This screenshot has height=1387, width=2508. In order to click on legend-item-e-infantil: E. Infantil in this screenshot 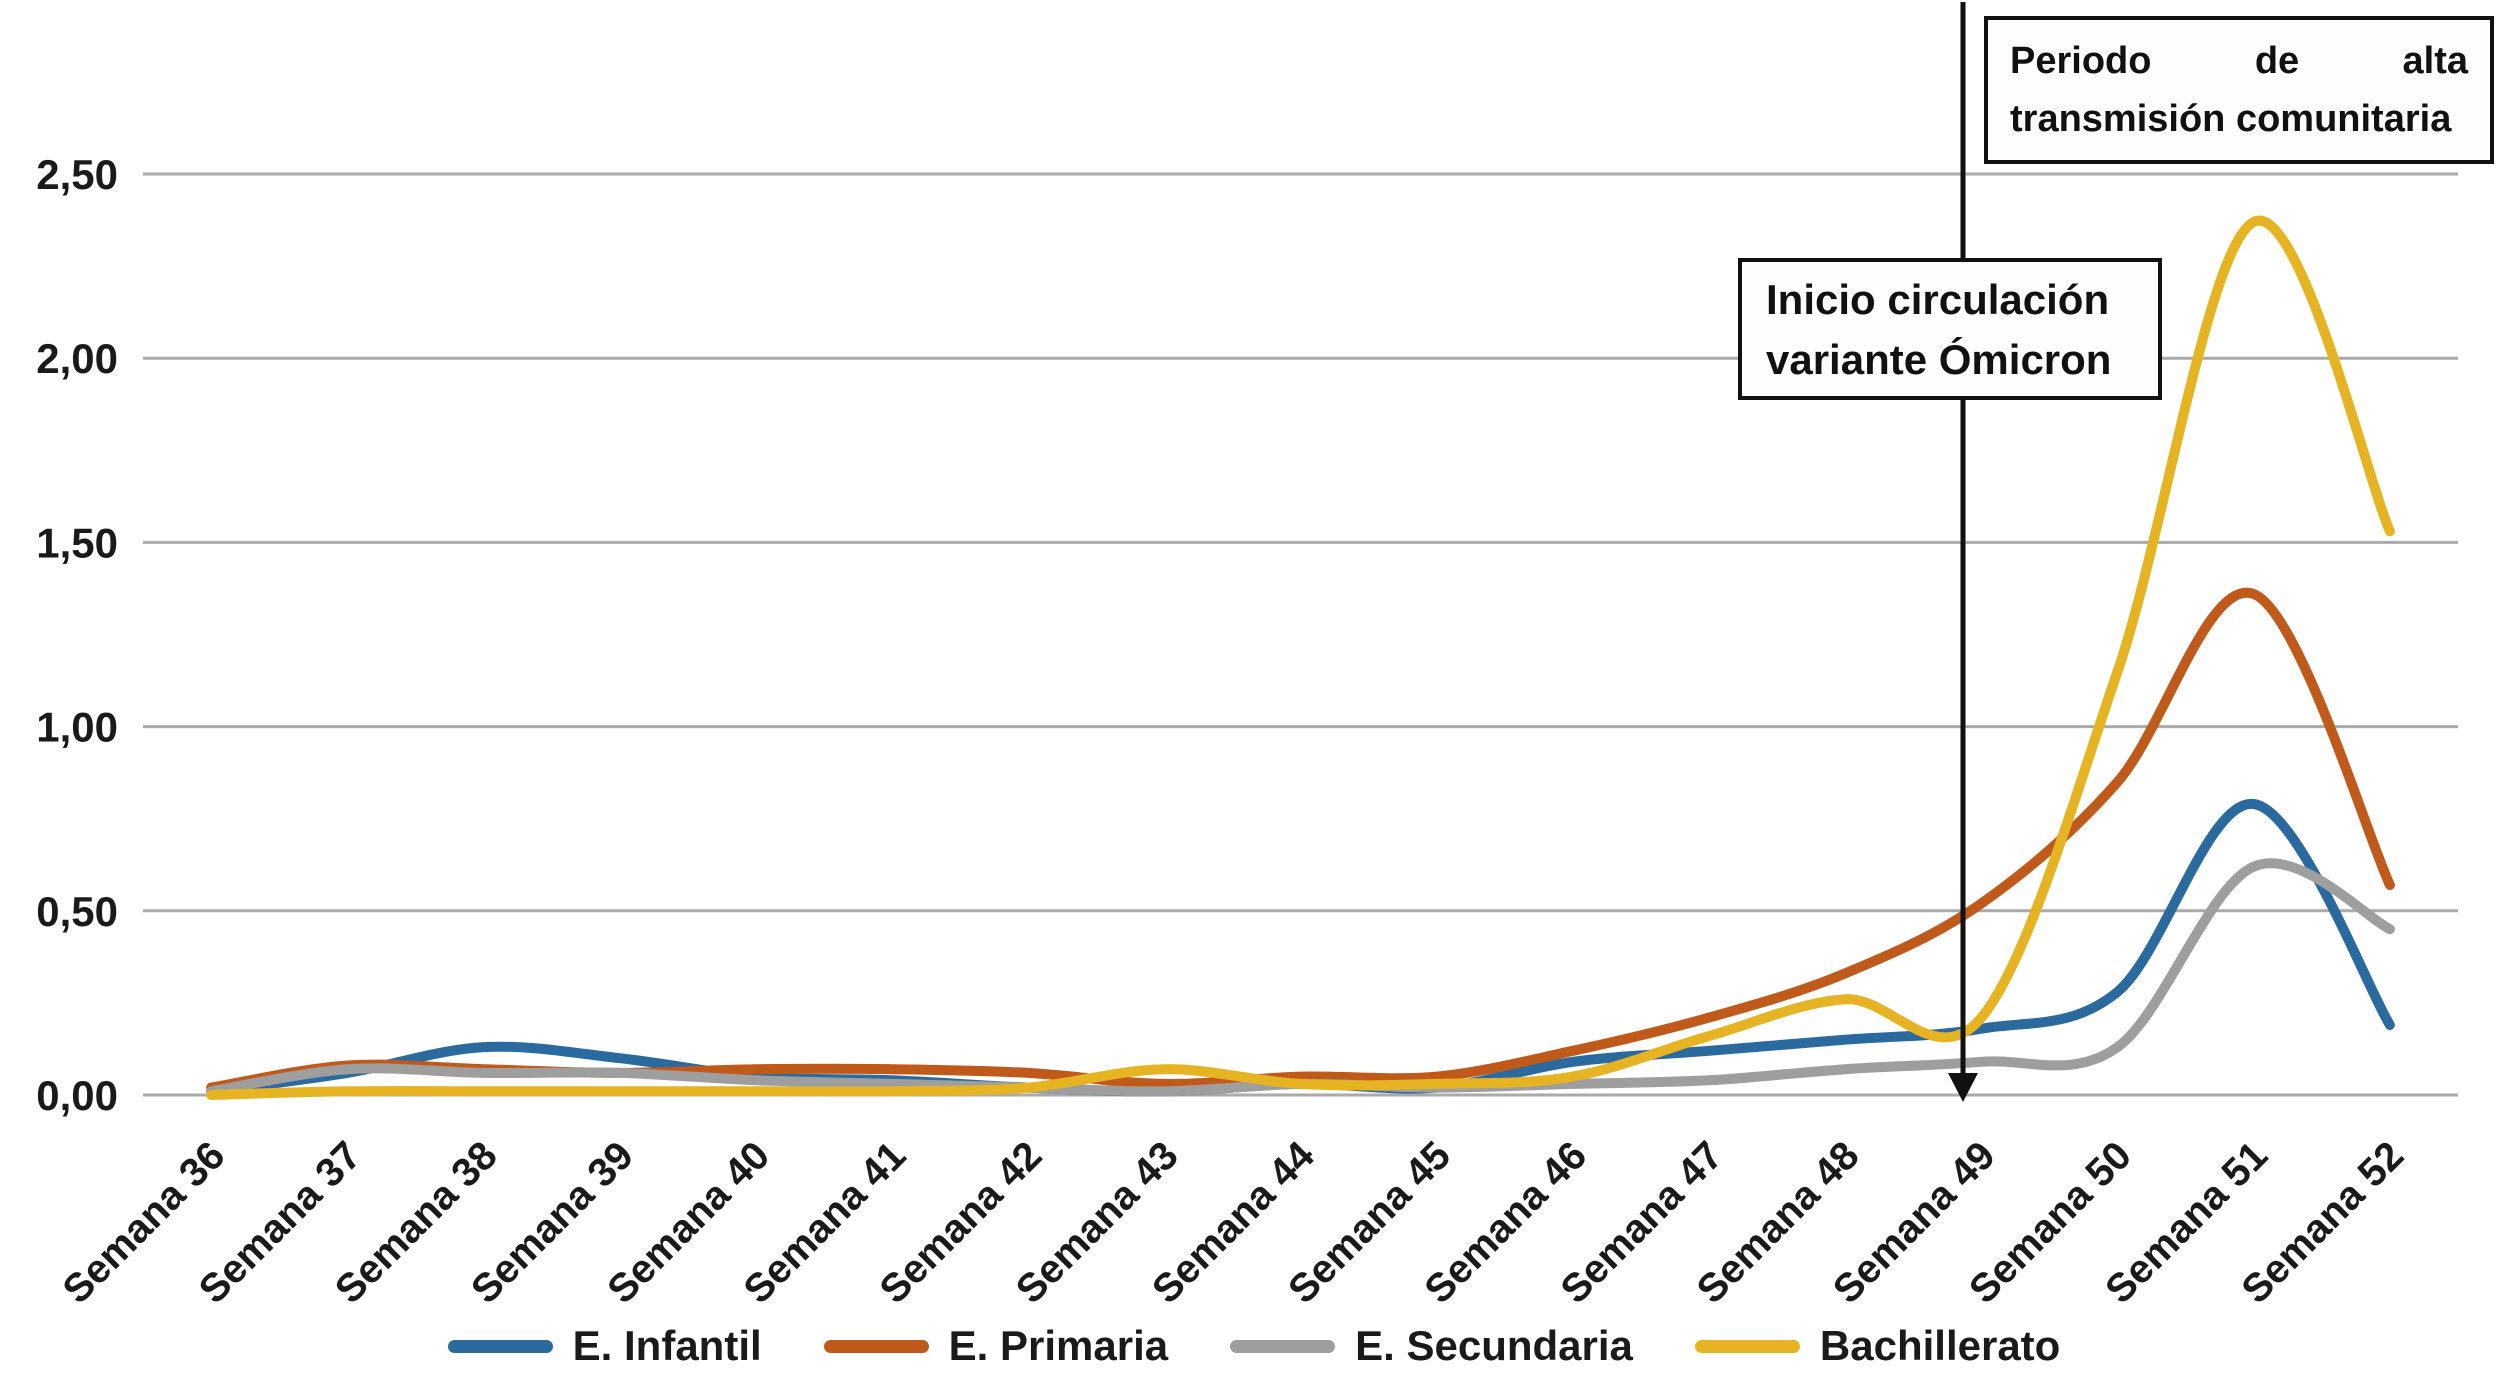, I will do `click(604, 1346)`.